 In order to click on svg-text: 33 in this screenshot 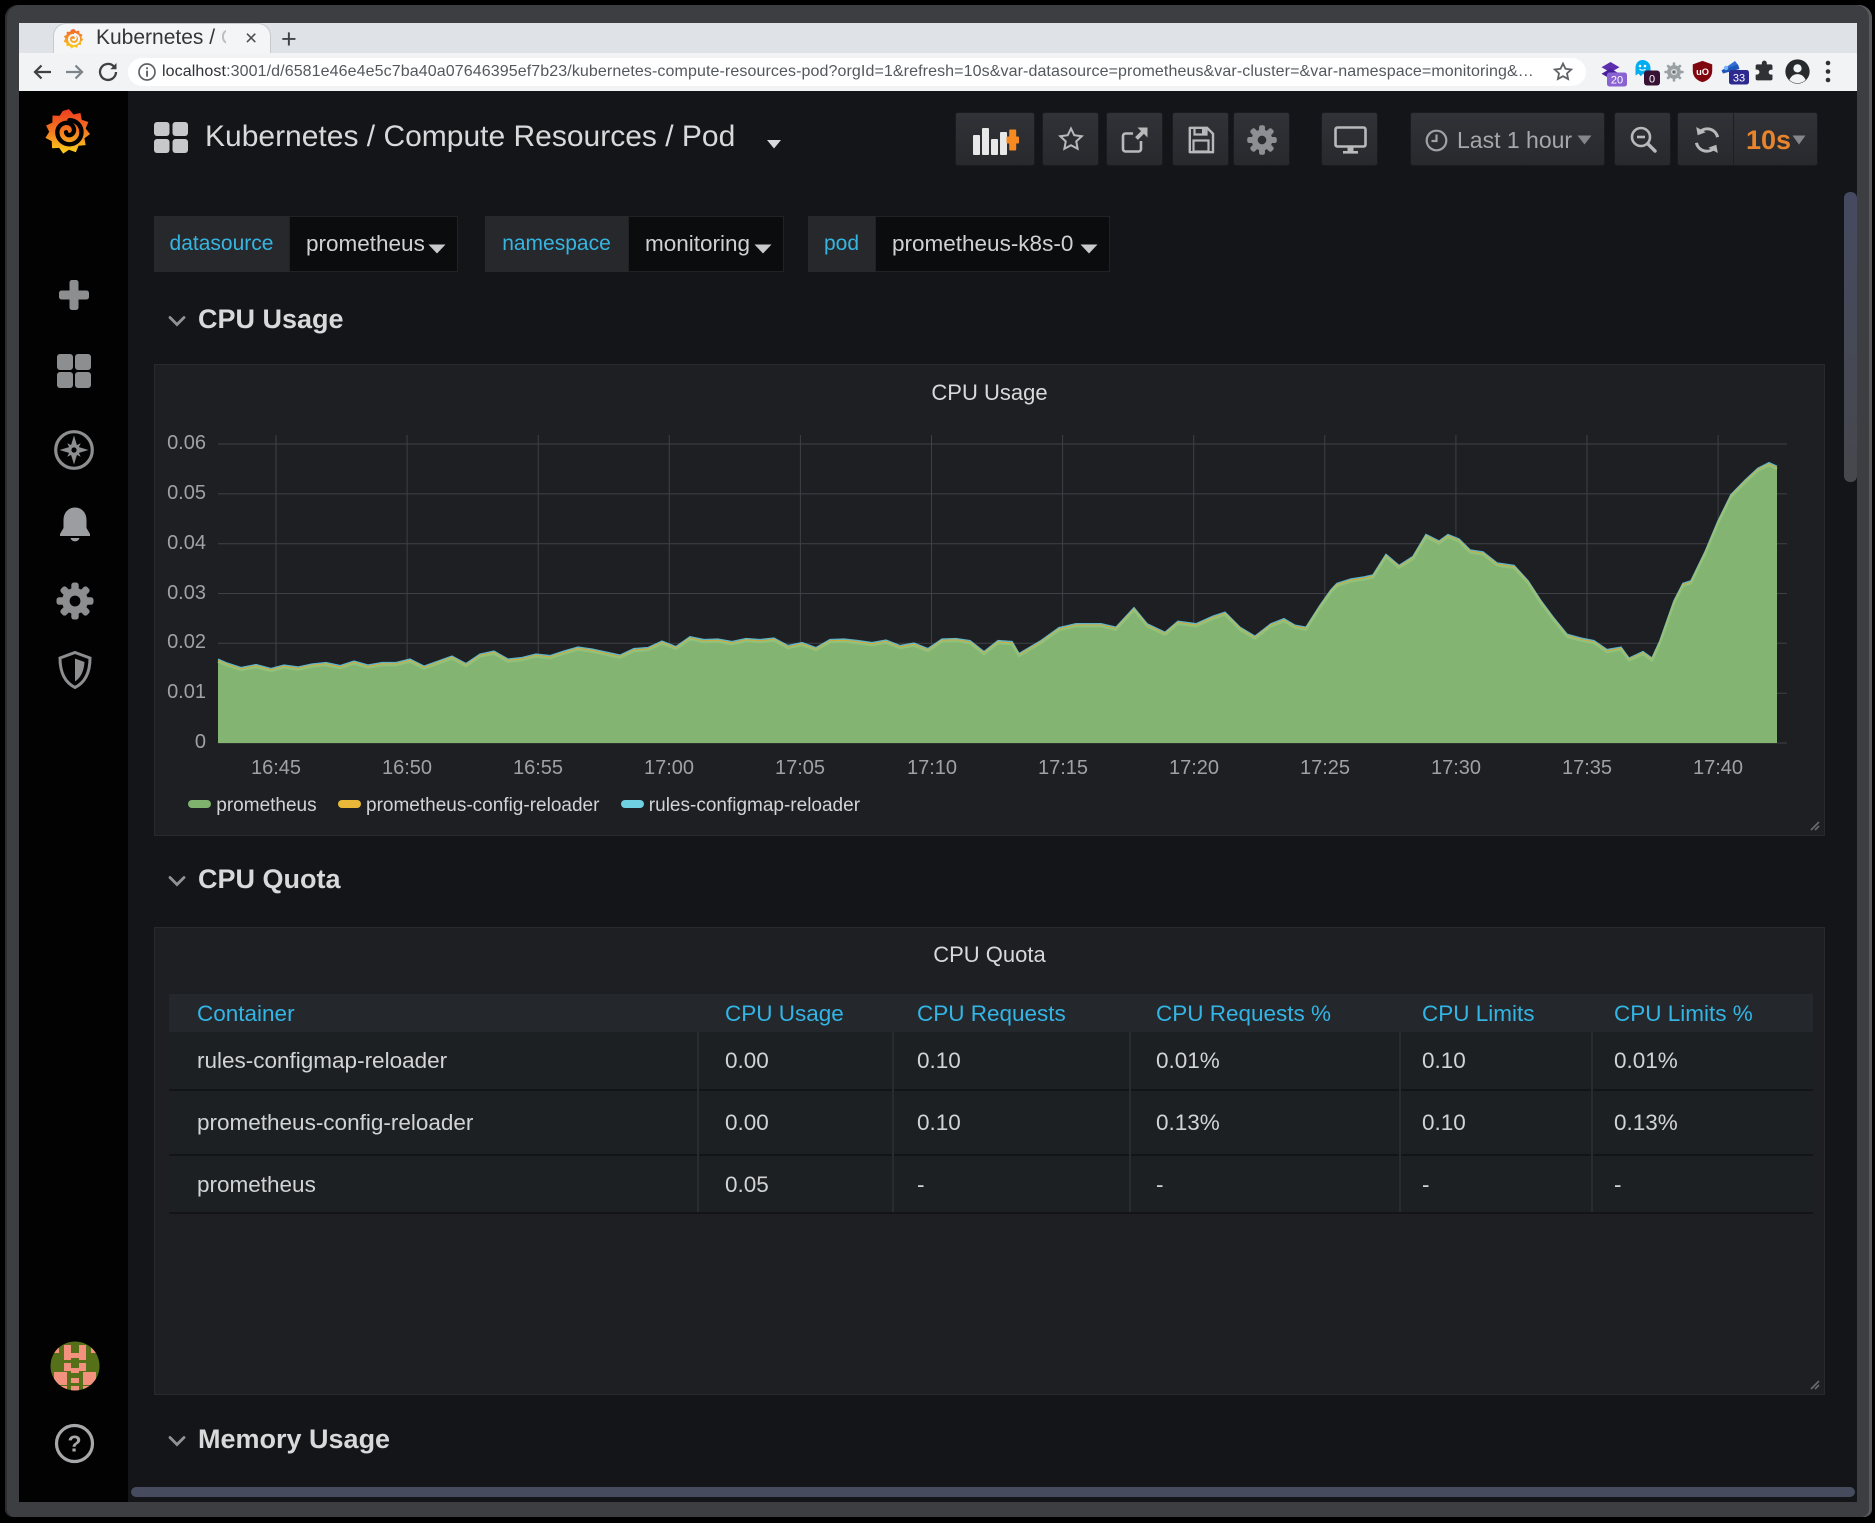, I will do `click(1739, 79)`.